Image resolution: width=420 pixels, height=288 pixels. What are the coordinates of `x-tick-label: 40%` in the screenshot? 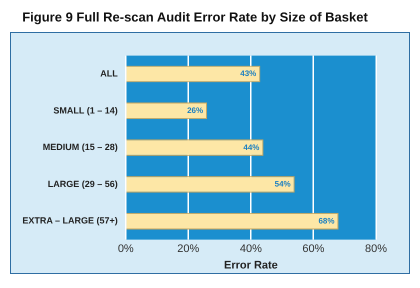 It's located at (251, 249).